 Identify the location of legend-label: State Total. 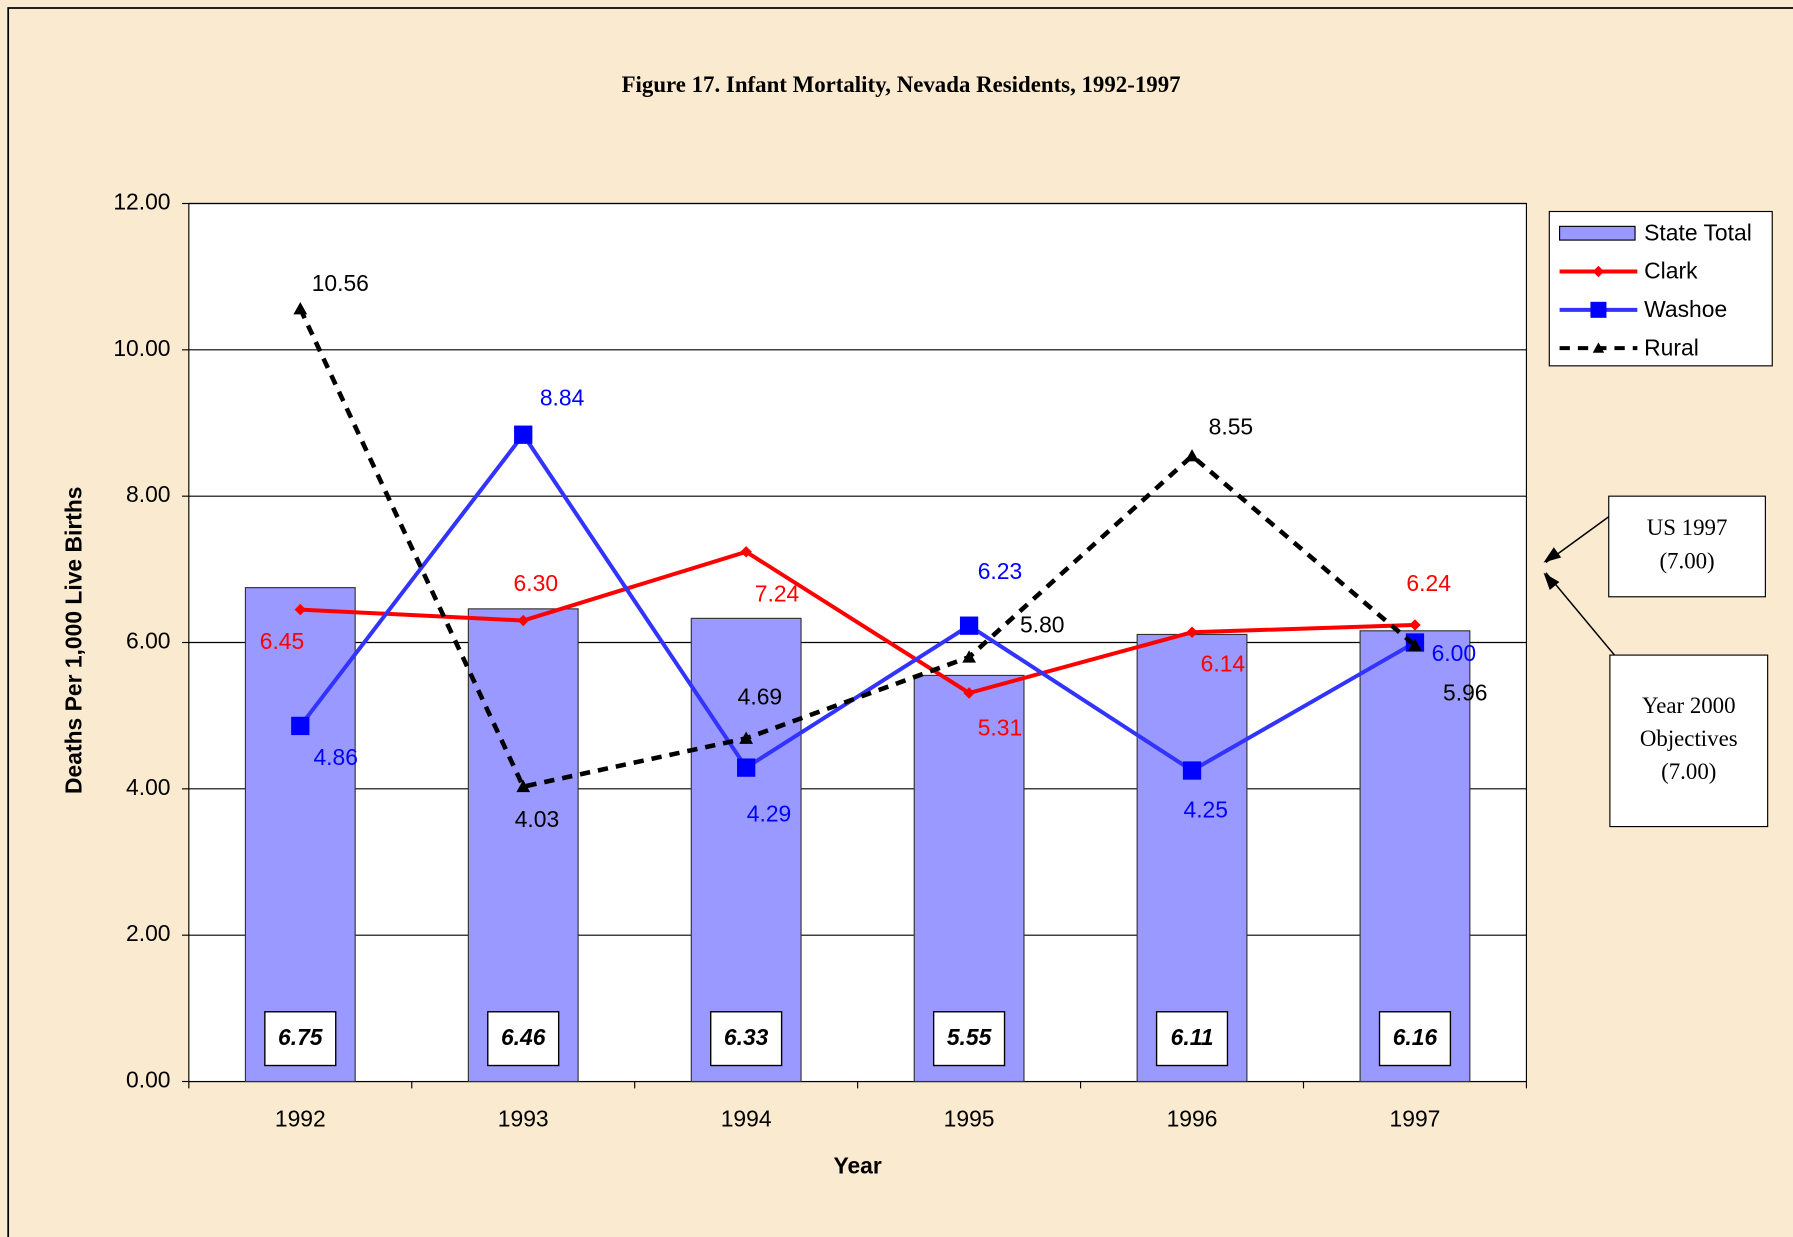
(1698, 232).